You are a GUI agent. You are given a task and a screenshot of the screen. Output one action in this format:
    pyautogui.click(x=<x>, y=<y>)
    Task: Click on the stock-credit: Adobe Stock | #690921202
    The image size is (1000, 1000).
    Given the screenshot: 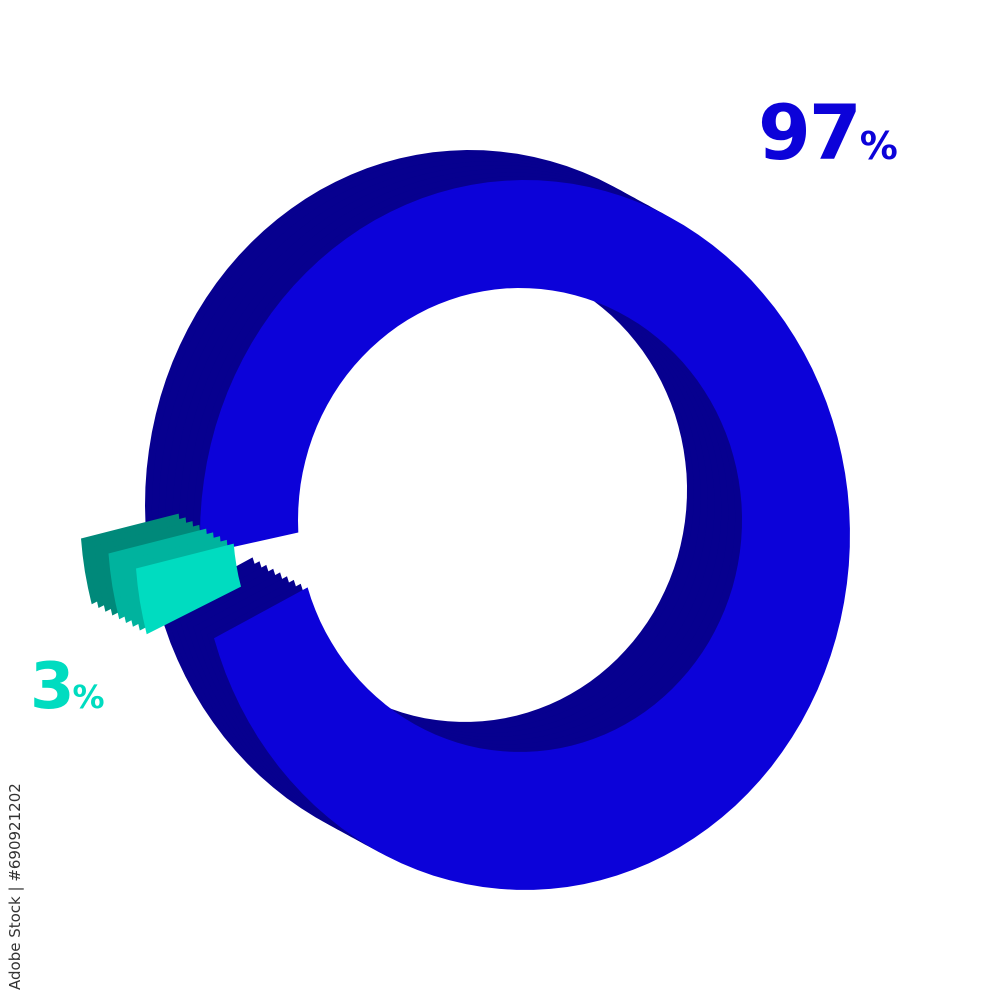 What is the action you would take?
    pyautogui.click(x=15, y=886)
    